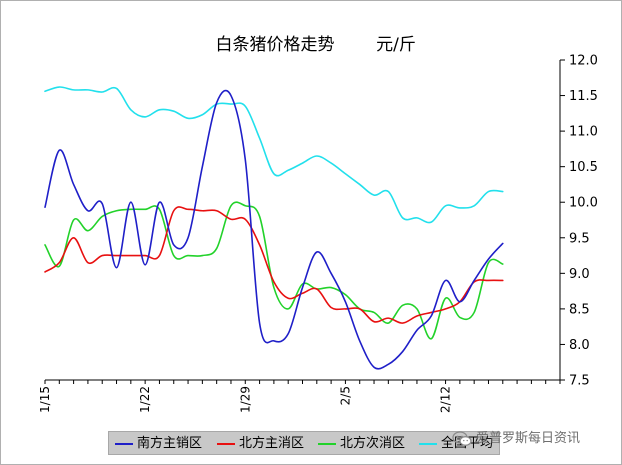 The height and width of the screenshot is (465, 622). Describe the element at coordinates (272, 443) in the screenshot. I see `legend-label: 北方主消区` at that location.